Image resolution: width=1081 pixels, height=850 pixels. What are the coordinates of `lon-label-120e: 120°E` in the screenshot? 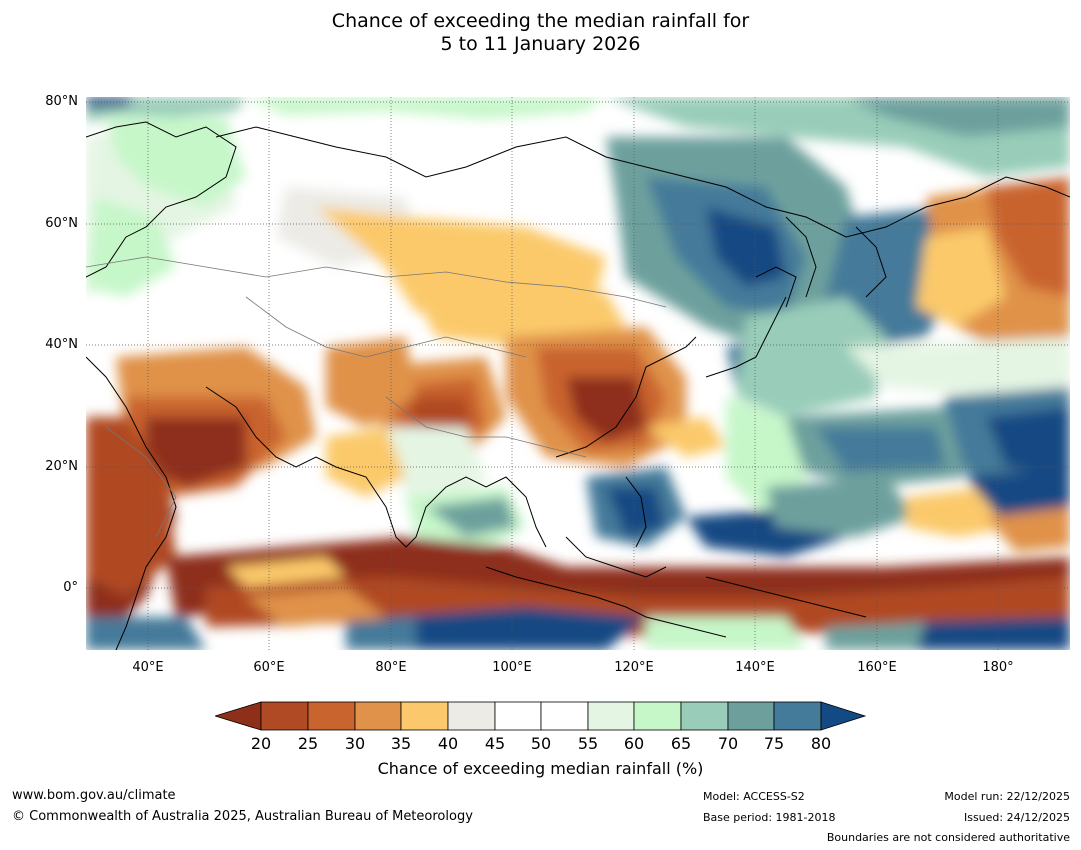 It's located at (634, 667).